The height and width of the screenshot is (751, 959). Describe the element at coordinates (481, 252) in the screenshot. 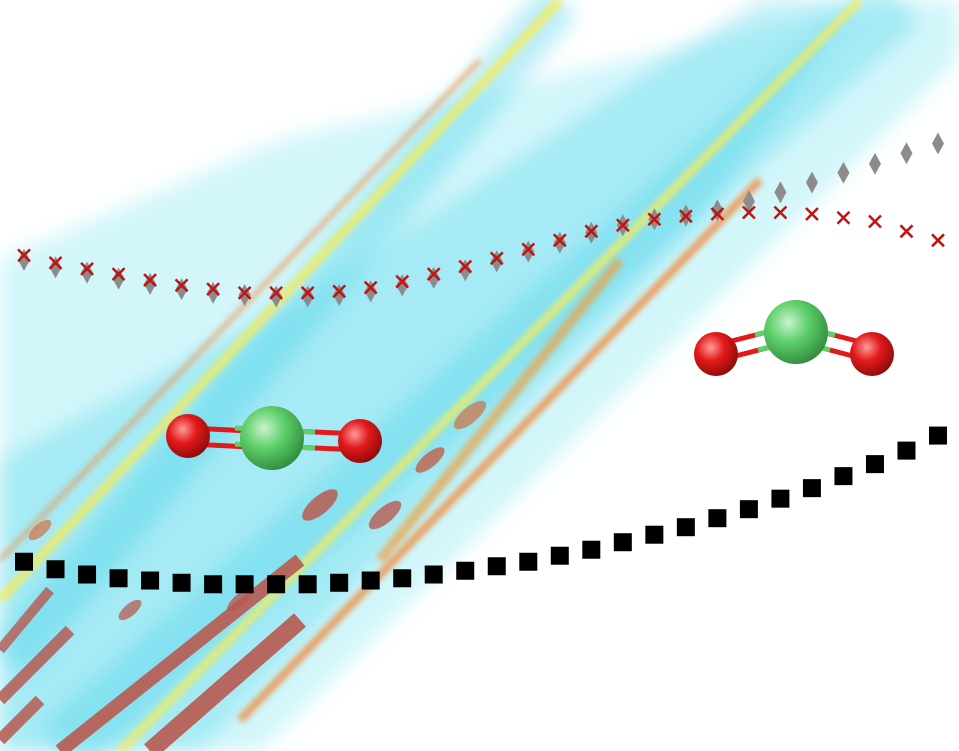

I see `series-x` at that location.